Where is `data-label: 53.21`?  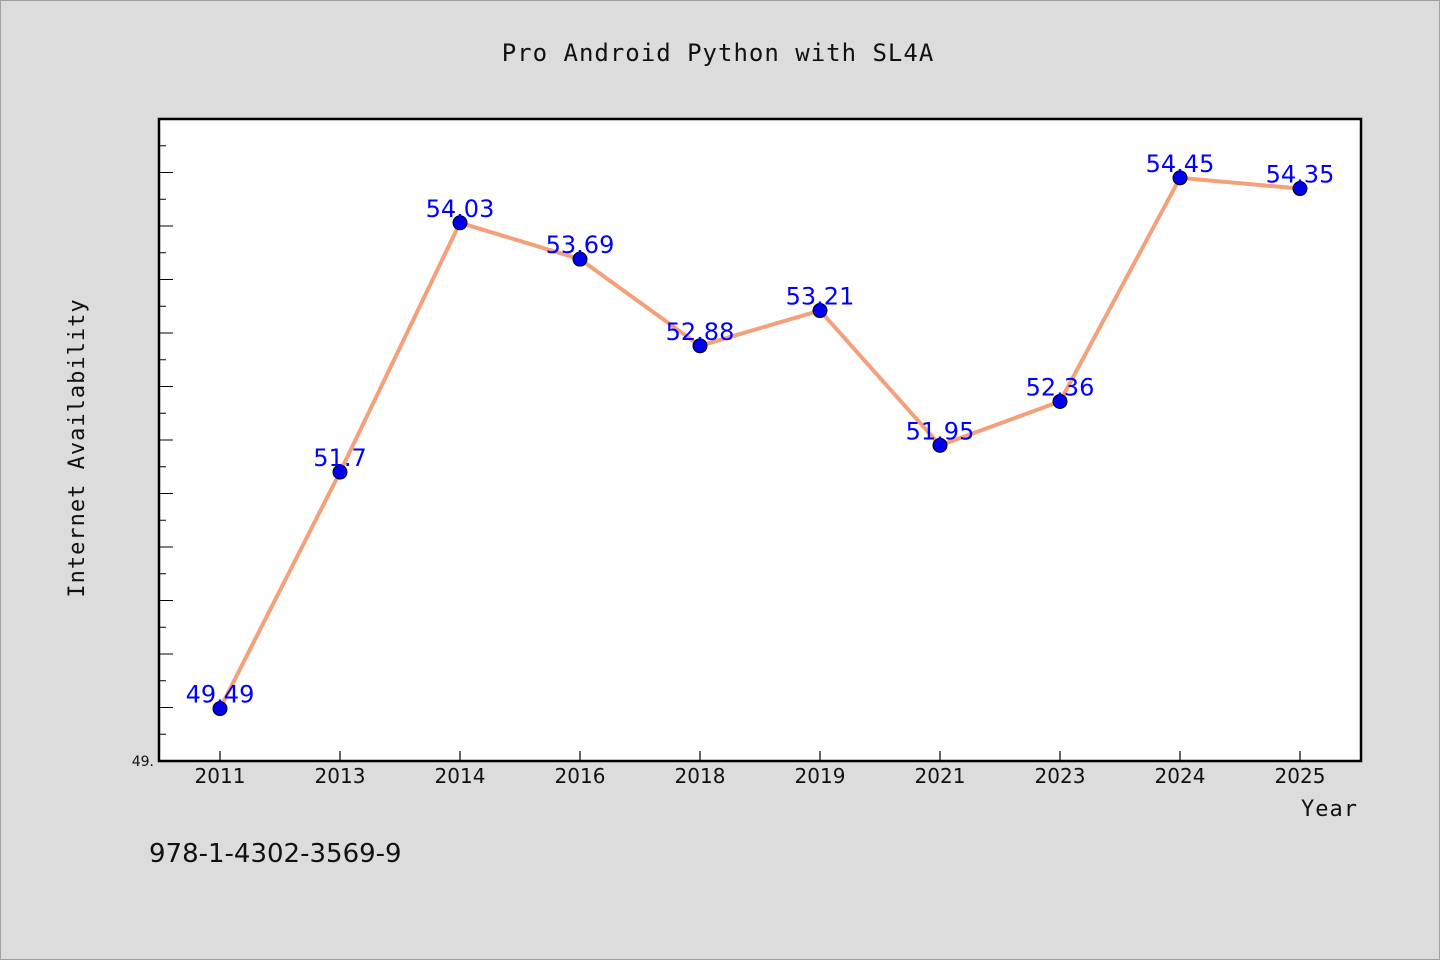 data-label: 53.21 is located at coordinates (820, 297).